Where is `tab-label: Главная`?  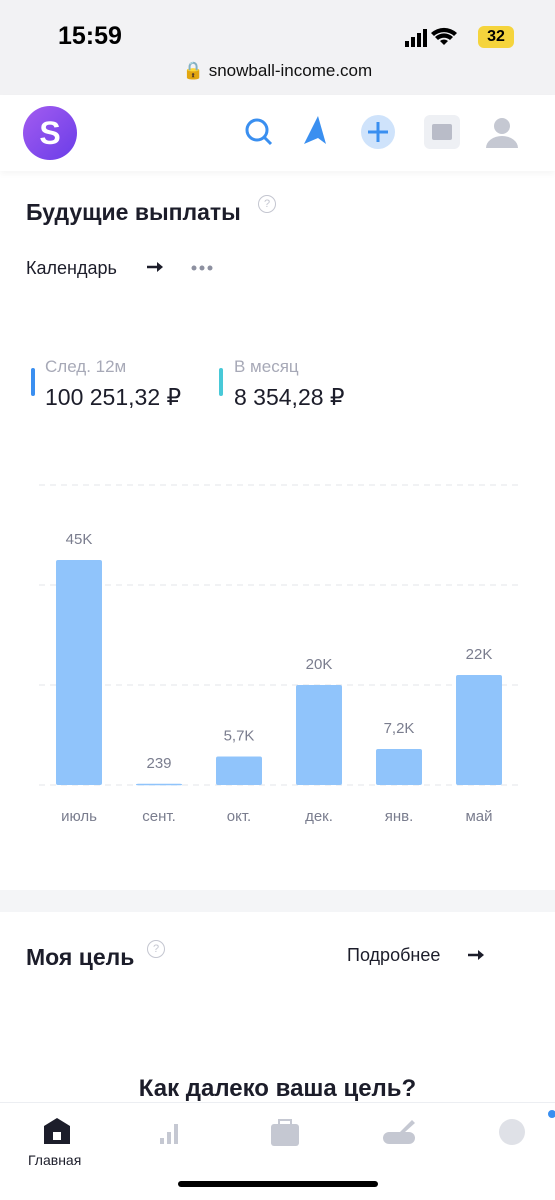 tab-label: Главная is located at coordinates (55, 1160).